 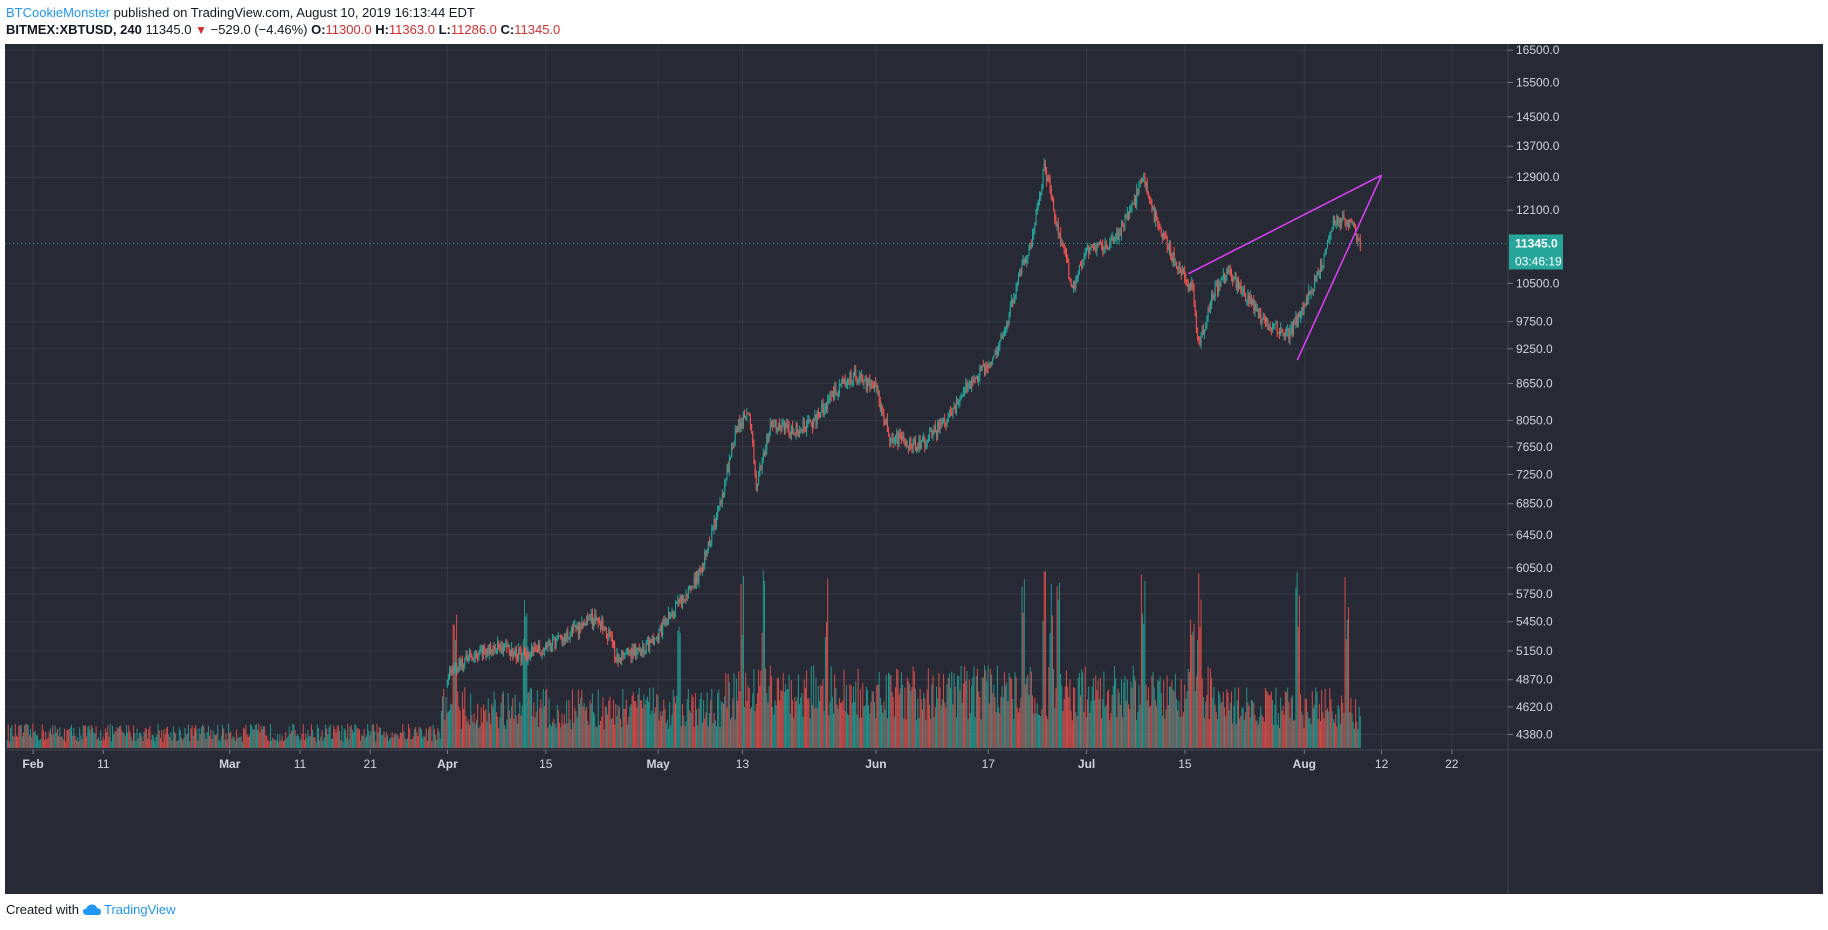 I want to click on trendlines, so click(x=1285, y=267).